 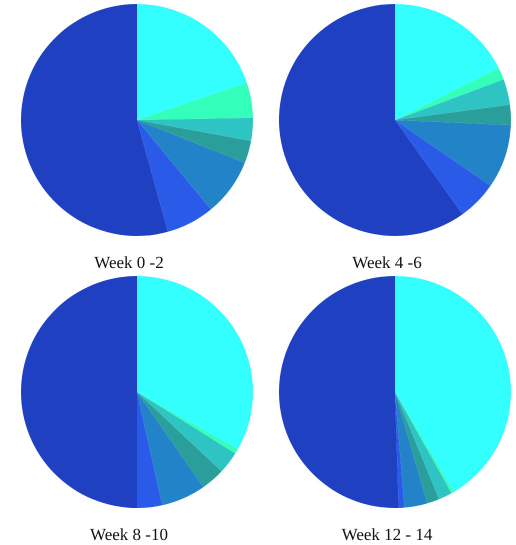 What do you see at coordinates (129, 262) in the screenshot?
I see `text: Week 0 -2` at bounding box center [129, 262].